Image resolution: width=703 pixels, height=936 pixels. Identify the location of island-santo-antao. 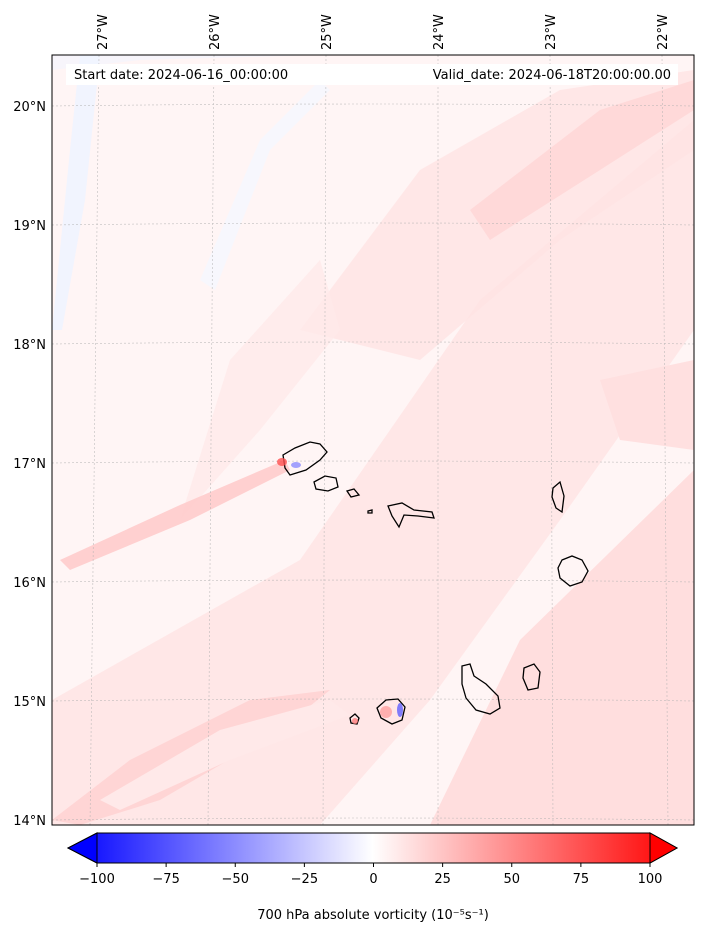
(305, 458).